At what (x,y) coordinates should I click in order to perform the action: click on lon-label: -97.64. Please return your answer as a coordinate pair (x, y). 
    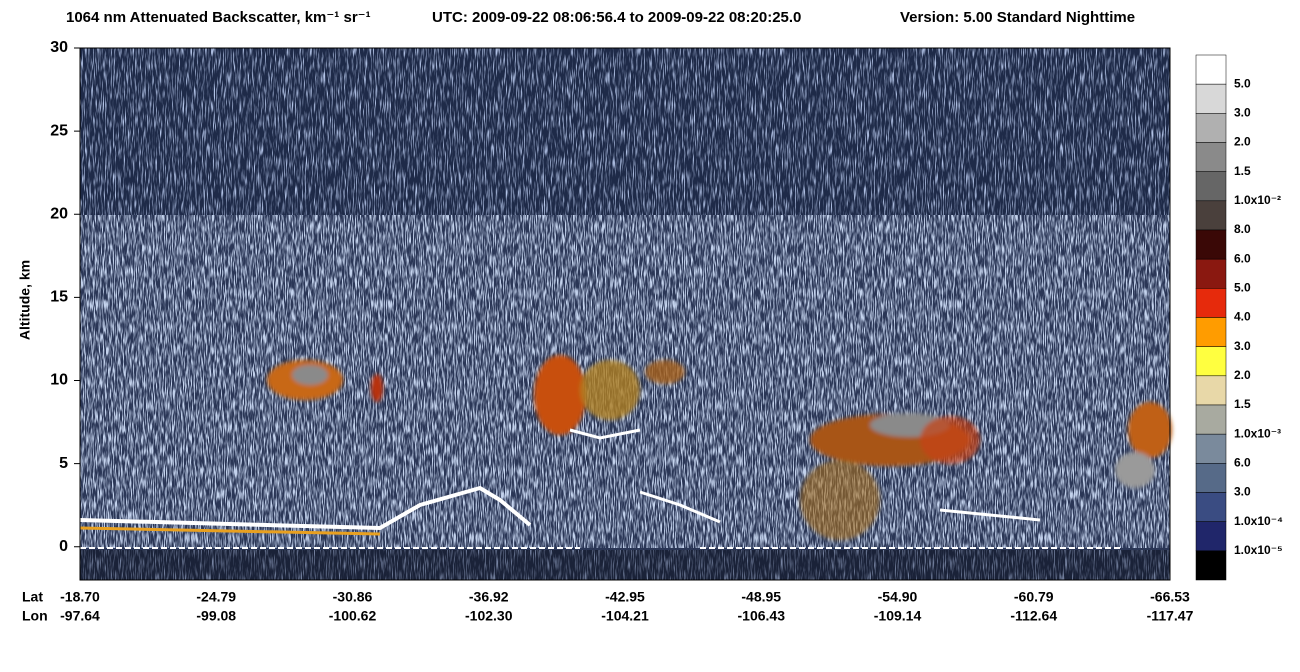
    Looking at the image, I should click on (80, 616).